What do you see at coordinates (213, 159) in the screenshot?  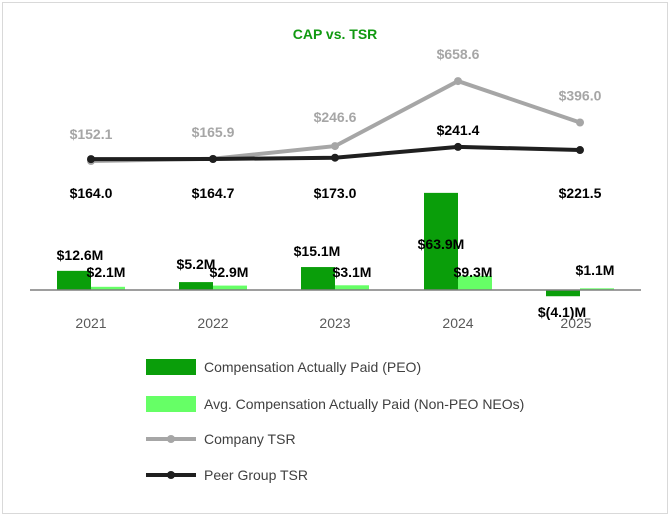 I see `peer-tsr-point-2022` at bounding box center [213, 159].